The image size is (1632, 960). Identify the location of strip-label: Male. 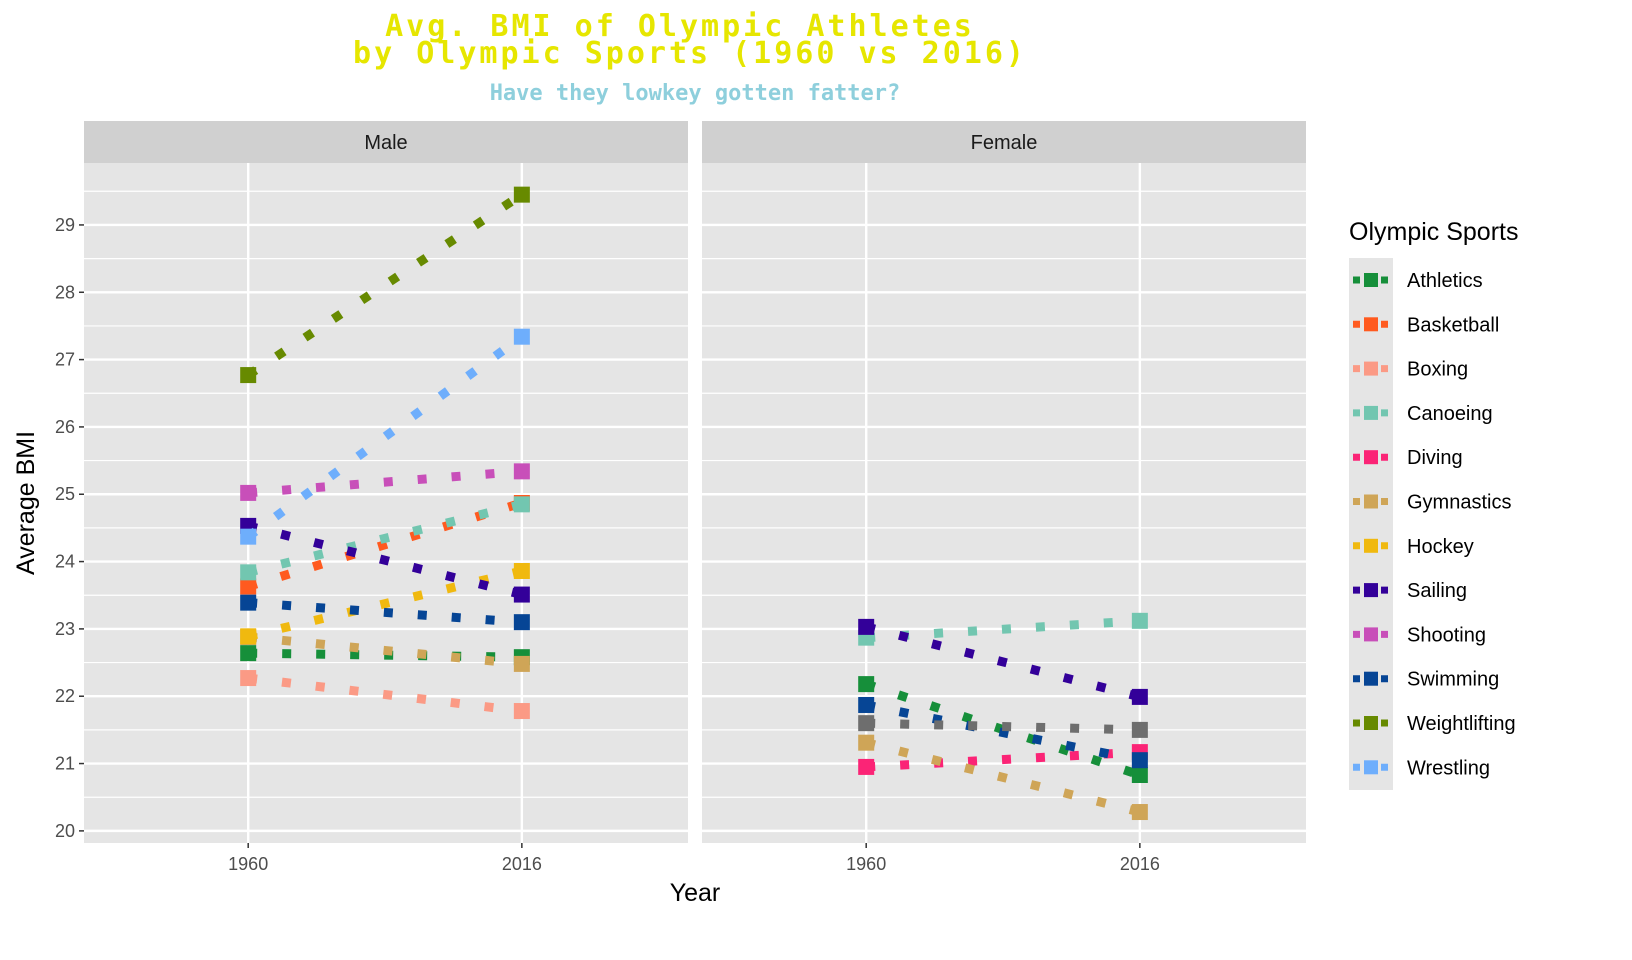
(385, 143).